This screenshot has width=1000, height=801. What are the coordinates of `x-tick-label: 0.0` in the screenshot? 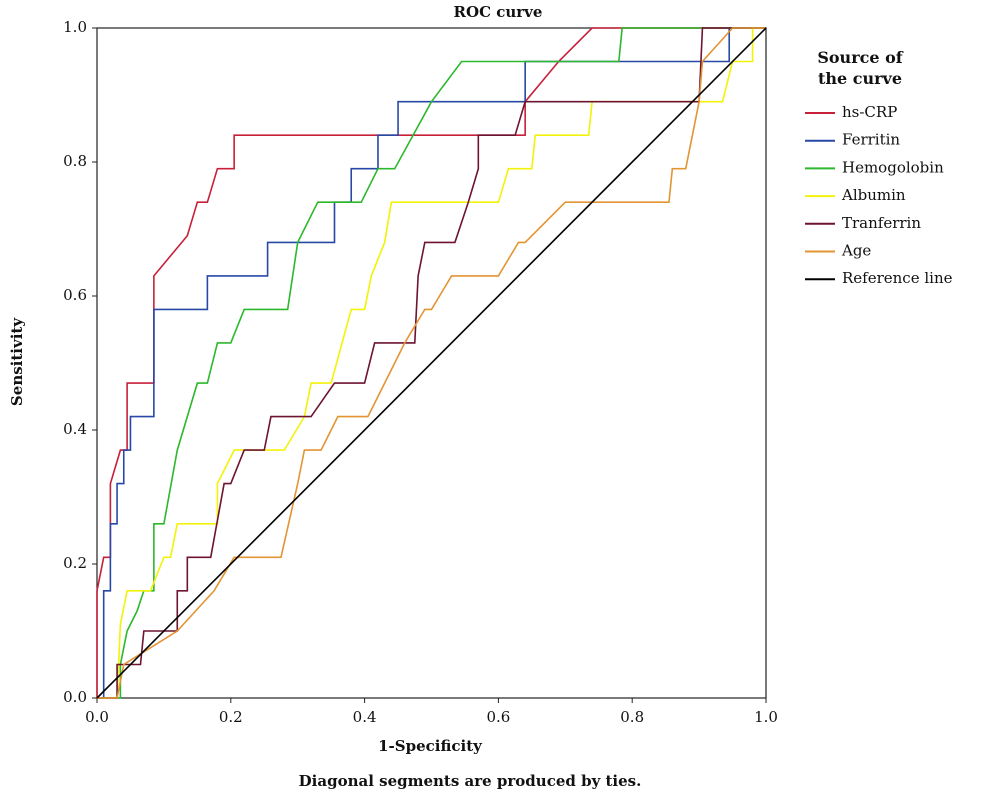 It's located at (97, 717).